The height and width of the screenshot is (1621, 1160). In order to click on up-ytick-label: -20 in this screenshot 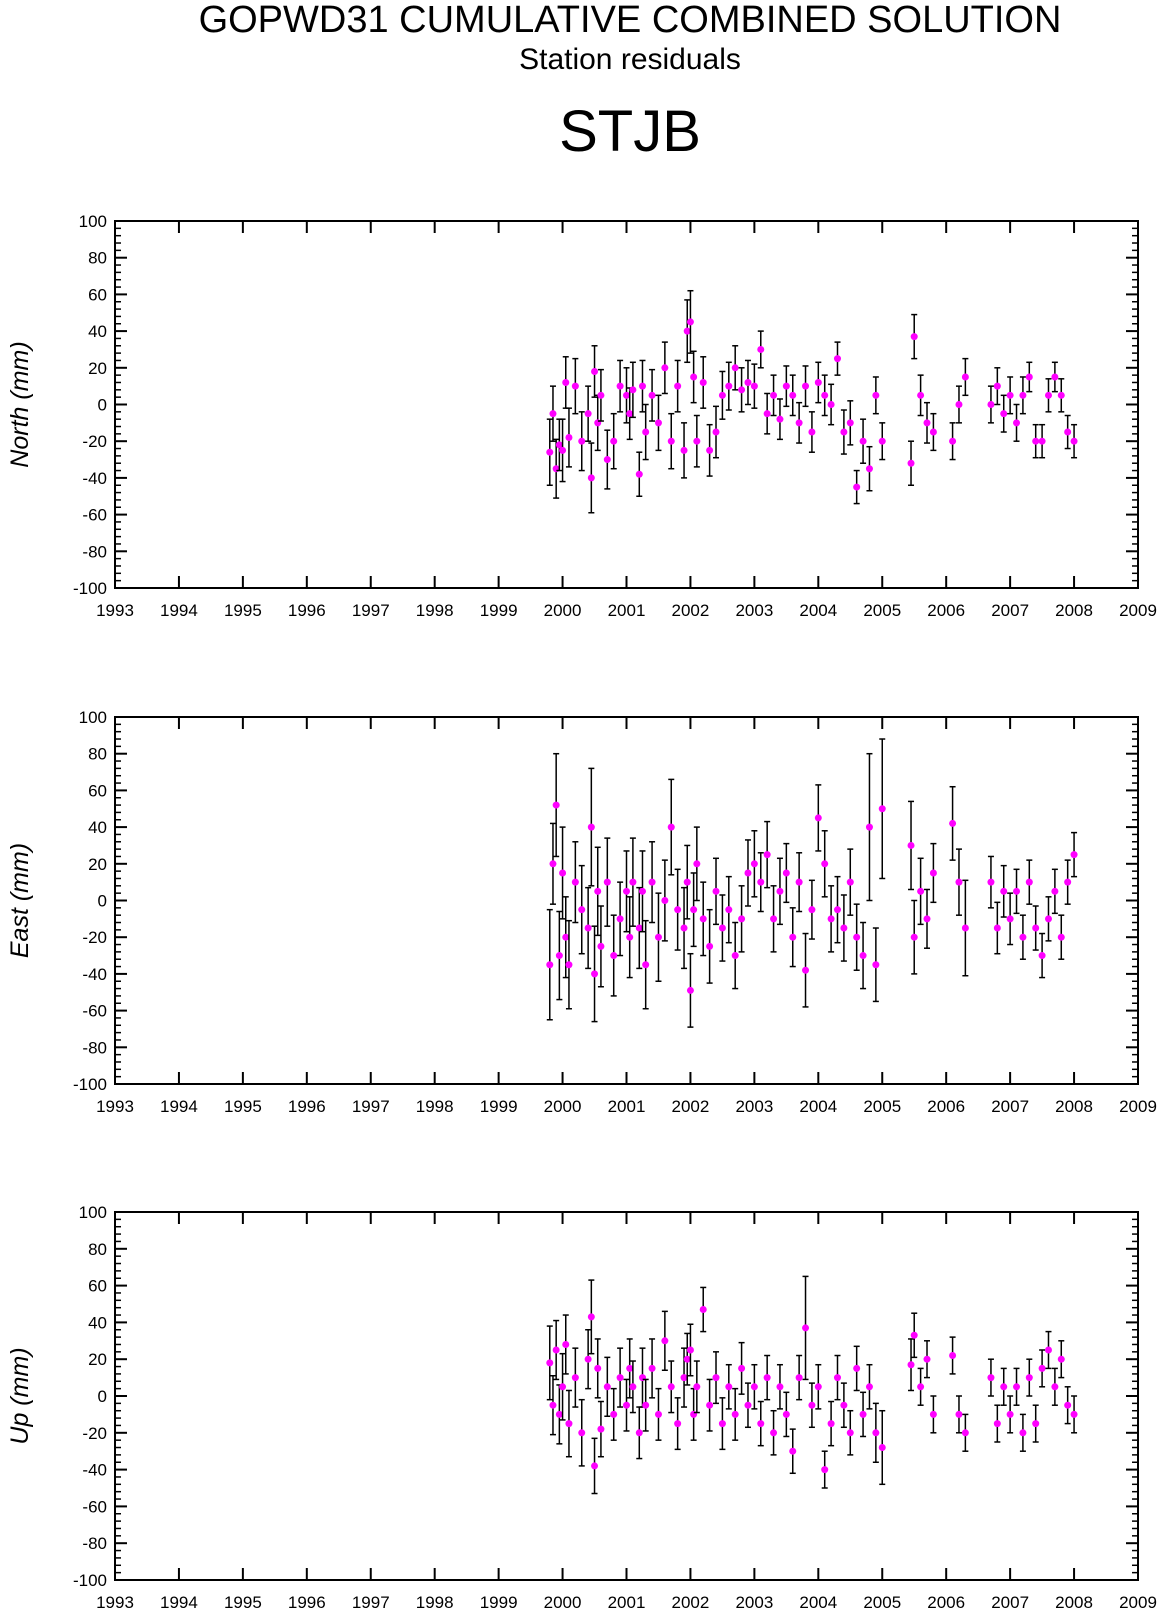, I will do `click(94, 1433)`.